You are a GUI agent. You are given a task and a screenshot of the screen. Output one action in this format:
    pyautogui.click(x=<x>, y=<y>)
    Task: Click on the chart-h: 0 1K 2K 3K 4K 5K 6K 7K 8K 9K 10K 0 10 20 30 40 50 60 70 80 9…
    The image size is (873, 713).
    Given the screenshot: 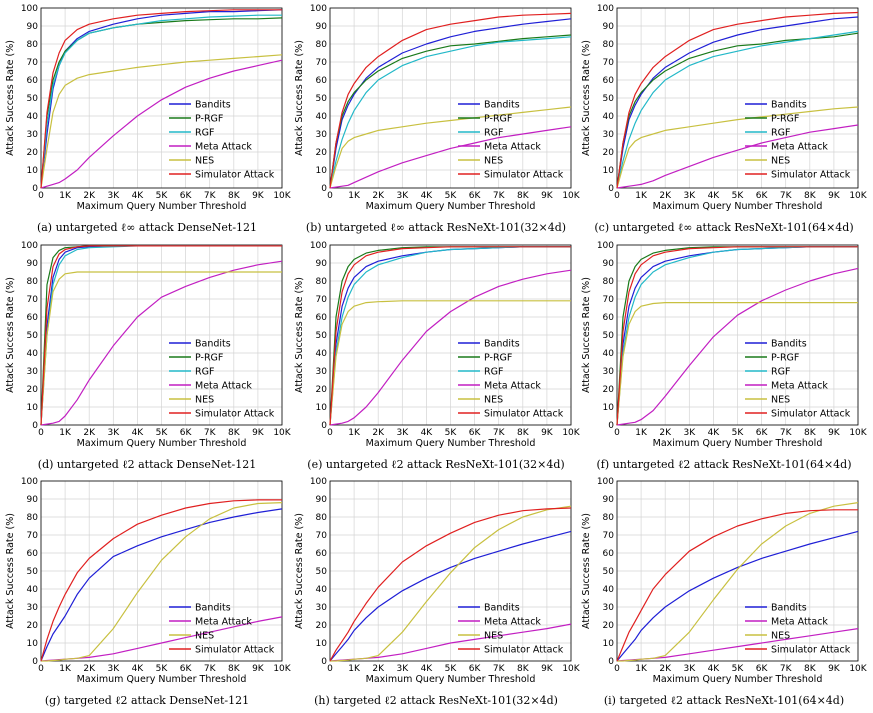 What is the action you would take?
    pyautogui.click(x=437, y=581)
    